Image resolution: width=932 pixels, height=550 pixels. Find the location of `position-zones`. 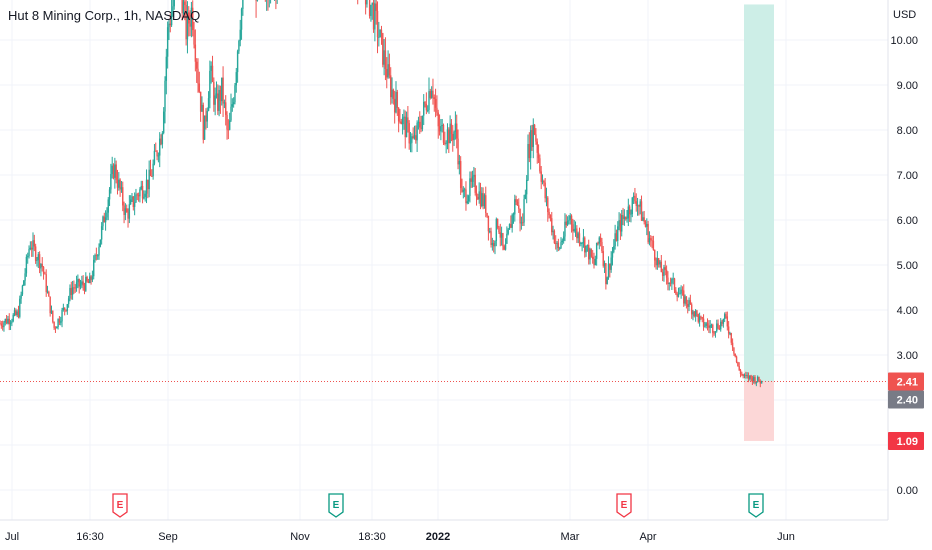

position-zones is located at coordinates (759, 222).